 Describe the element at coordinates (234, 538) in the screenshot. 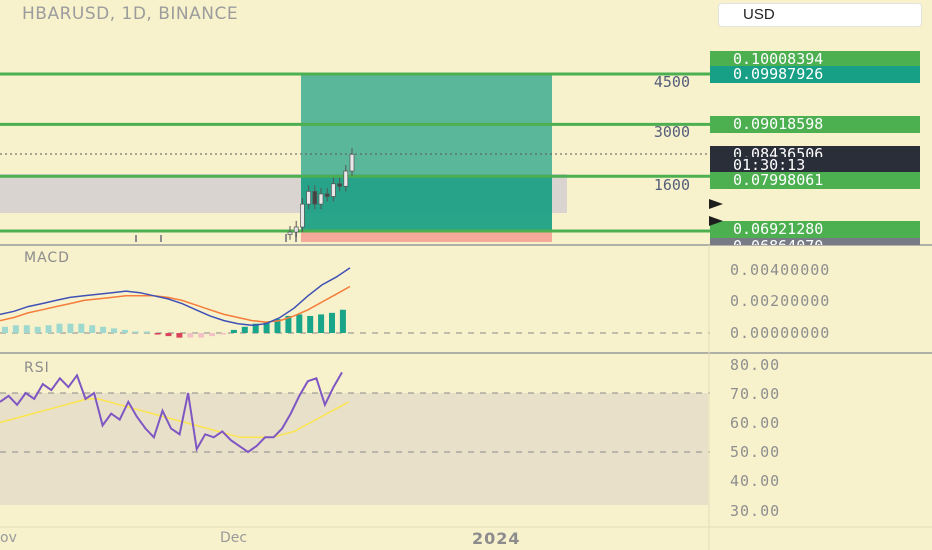

I see `x-axis-label-dec: Dec` at that location.